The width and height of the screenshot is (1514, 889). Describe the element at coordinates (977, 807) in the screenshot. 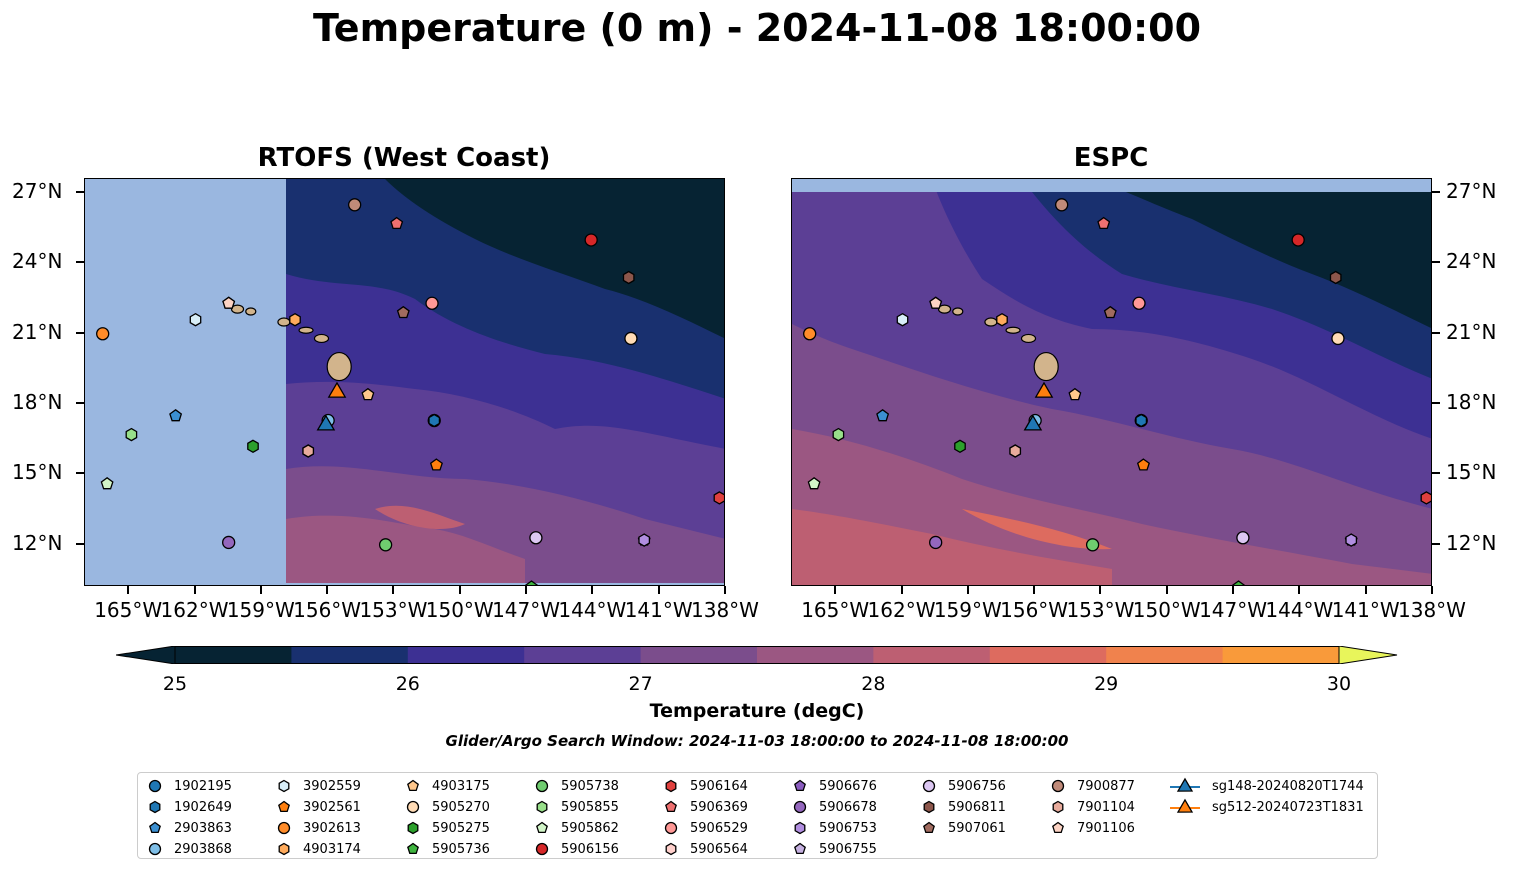

I see `legend-label: 5906811` at that location.